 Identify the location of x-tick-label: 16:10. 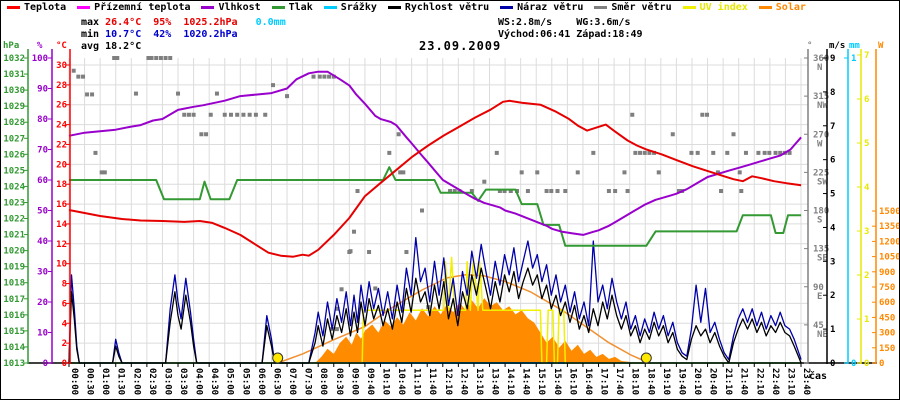
(572, 381).